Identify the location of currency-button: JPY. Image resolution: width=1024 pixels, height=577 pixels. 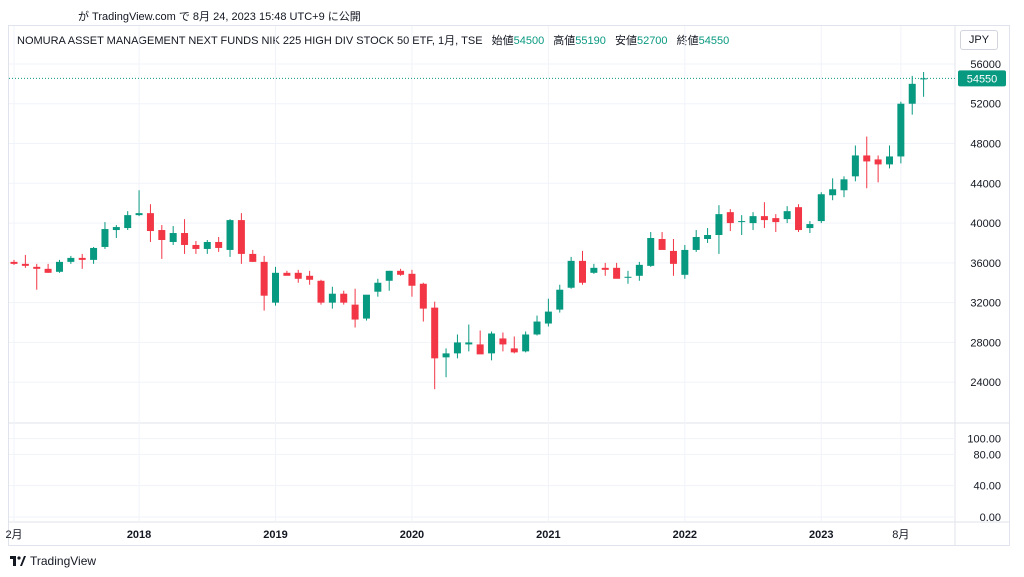
(979, 40).